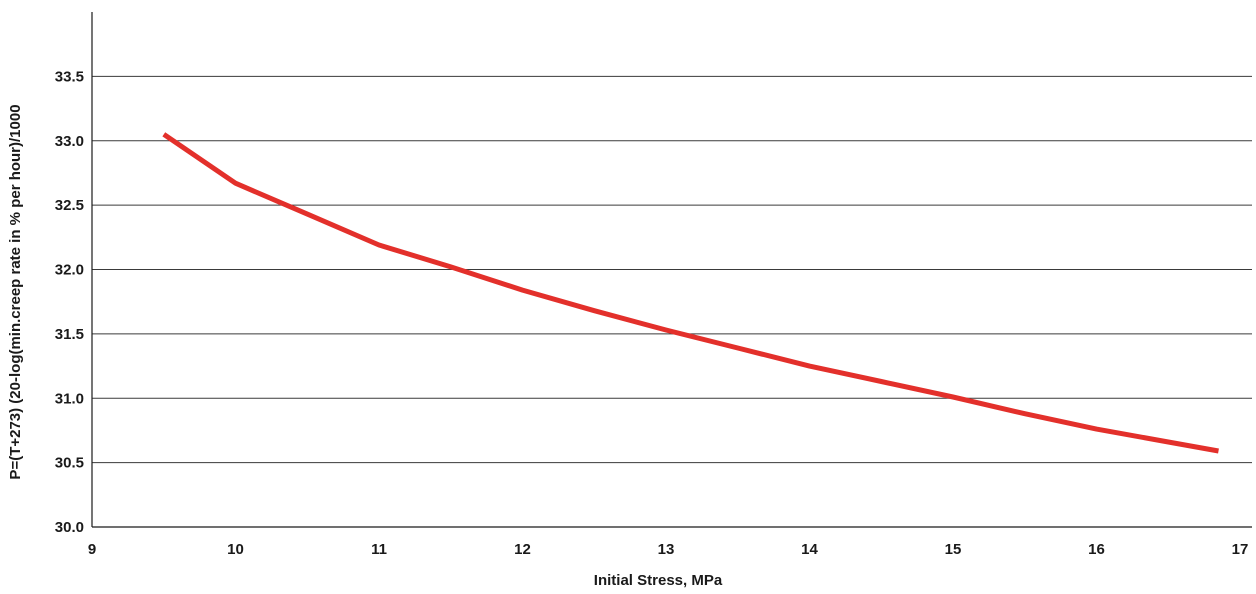 This screenshot has height=594, width=1256. I want to click on x-tick-labels: 9 10 11 12 13 14 15 16 17, so click(668, 549).